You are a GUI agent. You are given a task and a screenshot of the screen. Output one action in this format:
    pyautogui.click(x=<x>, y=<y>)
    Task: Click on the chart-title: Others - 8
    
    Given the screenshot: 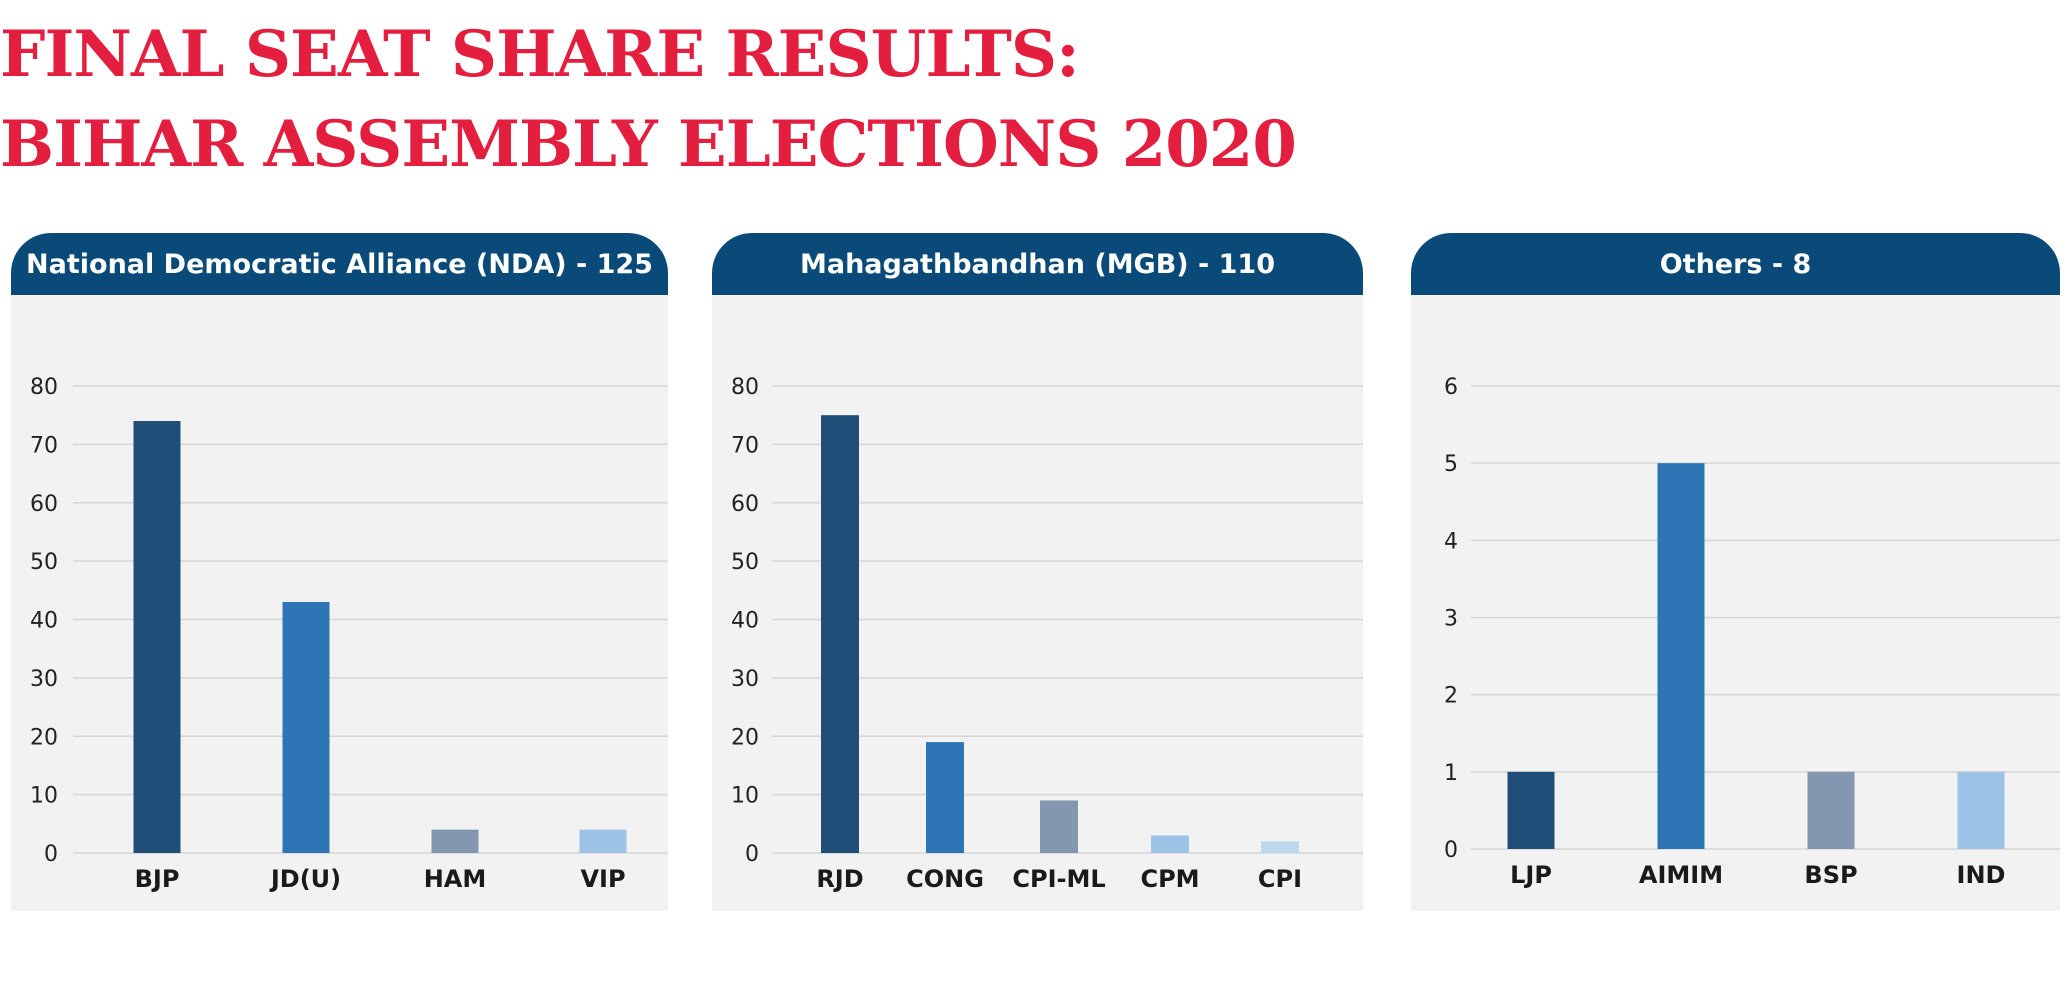 What is the action you would take?
    pyautogui.click(x=1735, y=264)
    